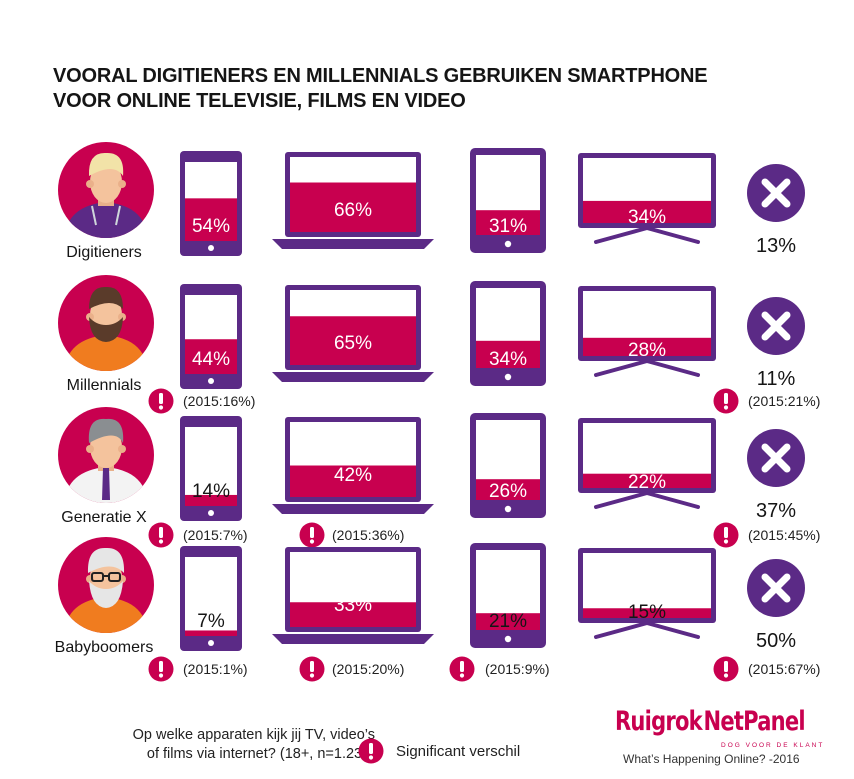  Describe the element at coordinates (711, 759) in the screenshot. I see `brand-subtitle: What’s Happening Online? -2016` at that location.